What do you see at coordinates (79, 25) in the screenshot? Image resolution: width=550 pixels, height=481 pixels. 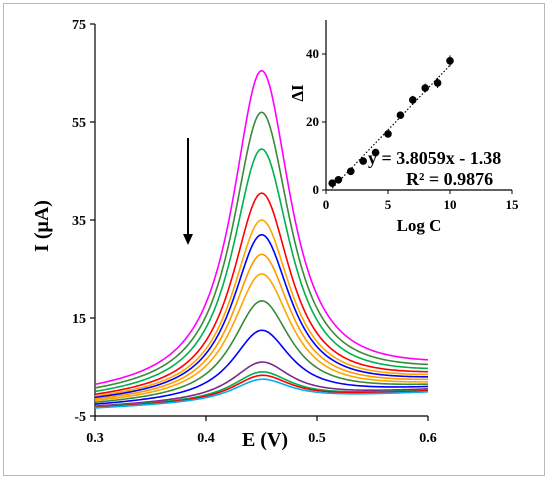 I see `main-y-tick-label: 75` at bounding box center [79, 25].